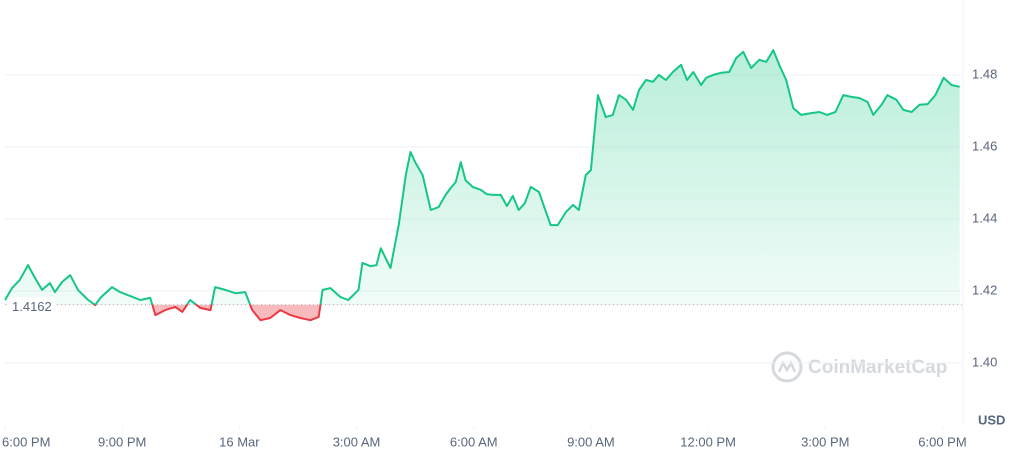 This screenshot has width=1024, height=462. I want to click on x-tick-label: 12:00 PM, so click(708, 441).